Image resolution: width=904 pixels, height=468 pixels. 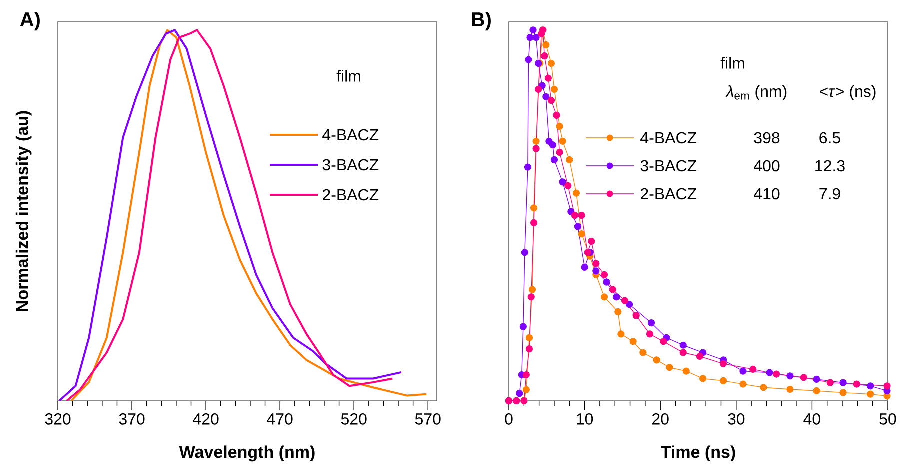 What do you see at coordinates (247, 454) in the screenshot?
I see `x-axis-title: Wavelength (nm)` at bounding box center [247, 454].